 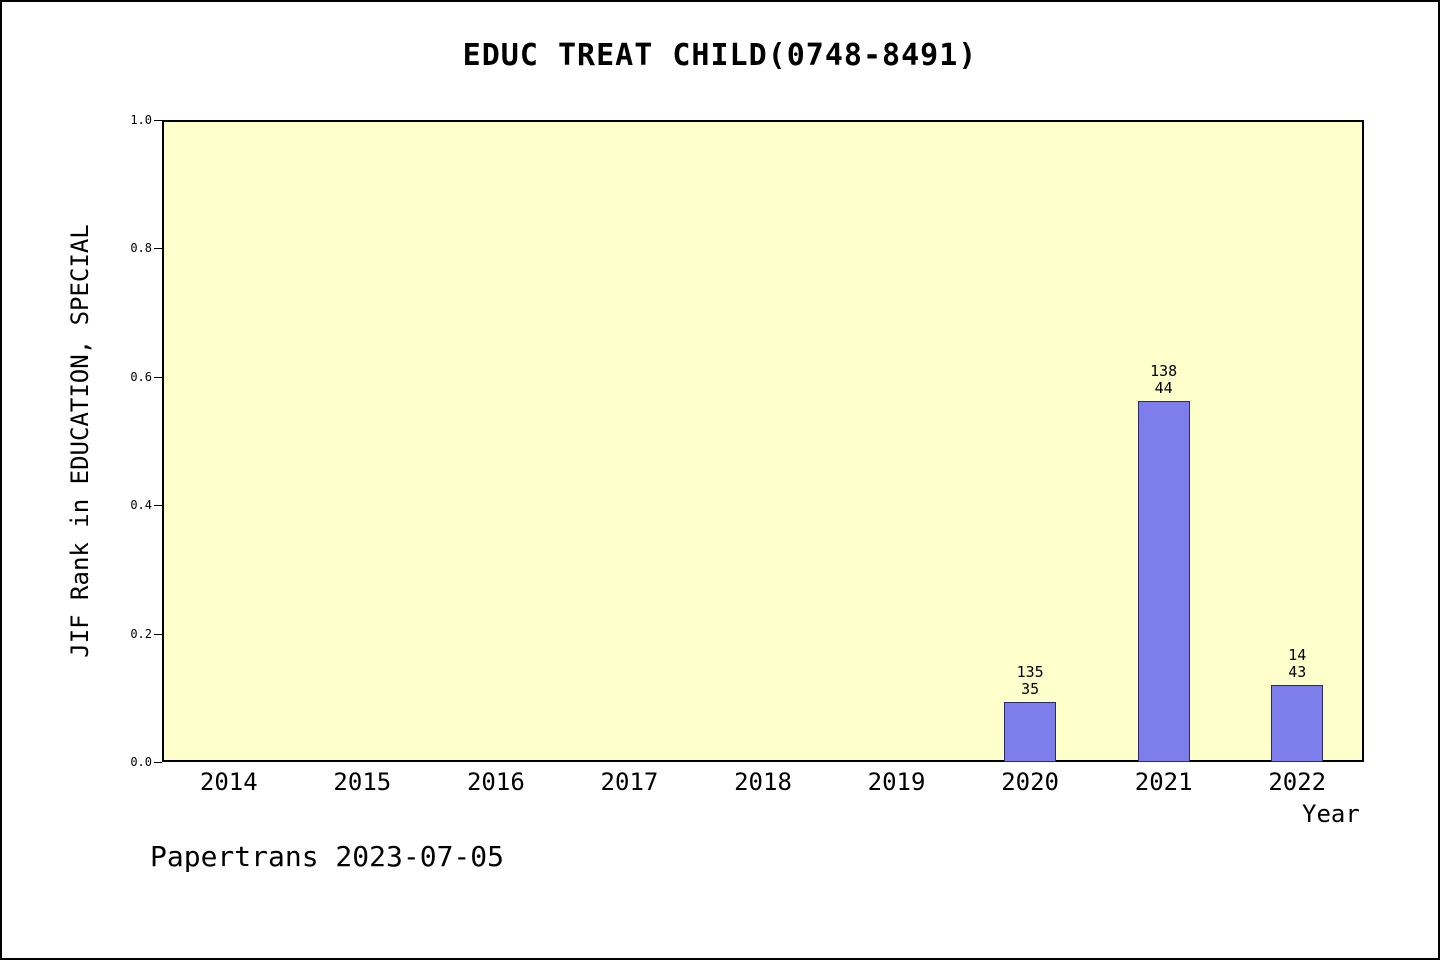 What do you see at coordinates (1163, 581) in the screenshot?
I see `bar-2021` at bounding box center [1163, 581].